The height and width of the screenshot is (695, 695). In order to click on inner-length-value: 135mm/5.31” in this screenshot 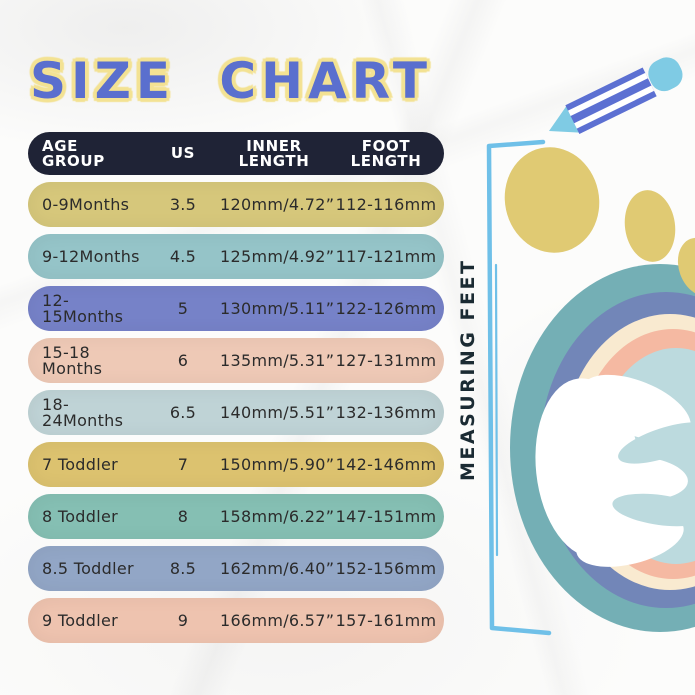, I will do `click(277, 360)`.